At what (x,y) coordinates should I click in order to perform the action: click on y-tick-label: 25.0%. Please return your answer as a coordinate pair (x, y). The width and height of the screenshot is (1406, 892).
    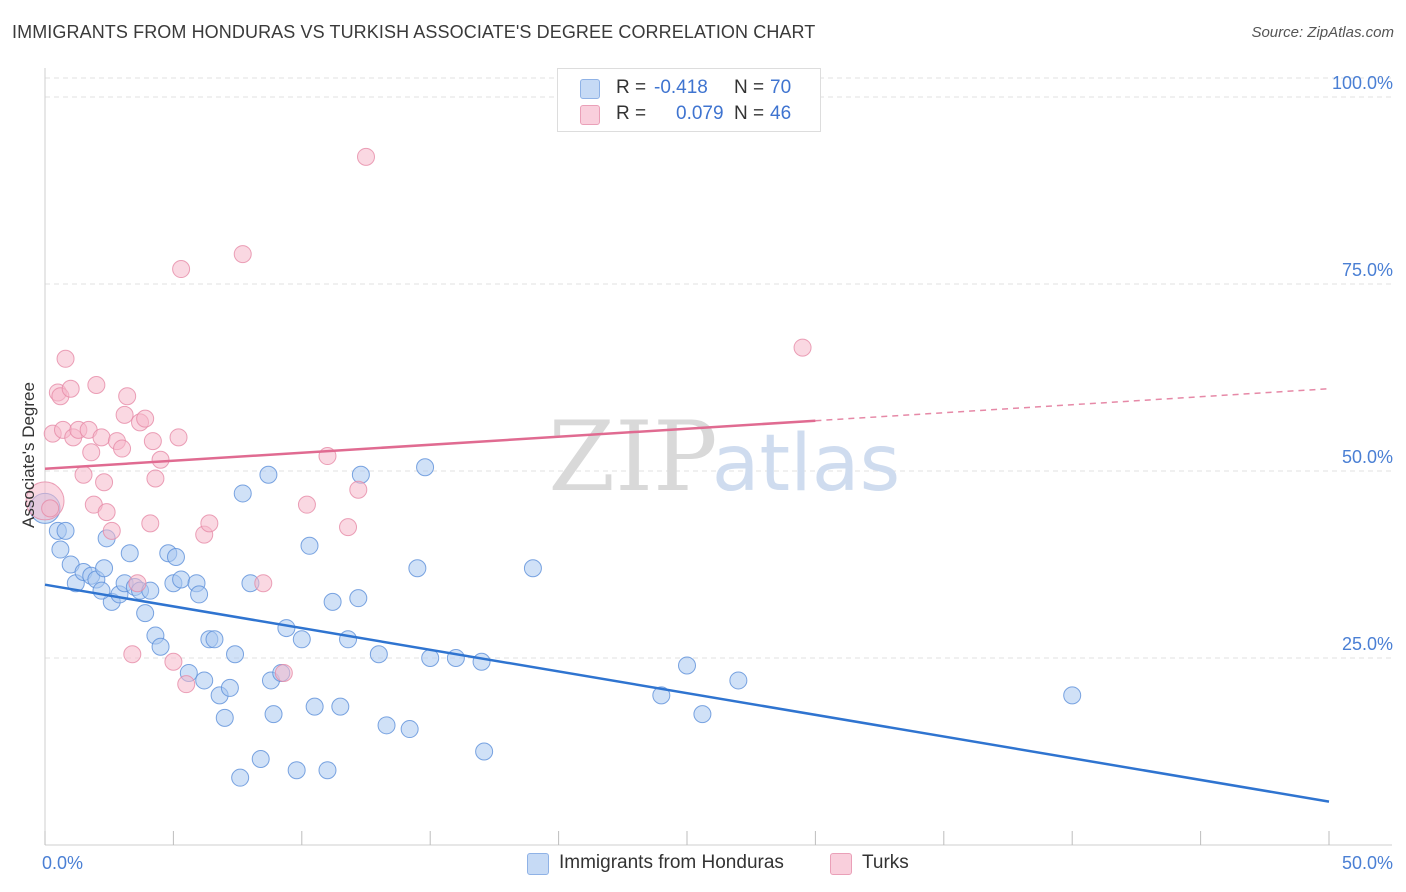
    Looking at the image, I should click on (1367, 644).